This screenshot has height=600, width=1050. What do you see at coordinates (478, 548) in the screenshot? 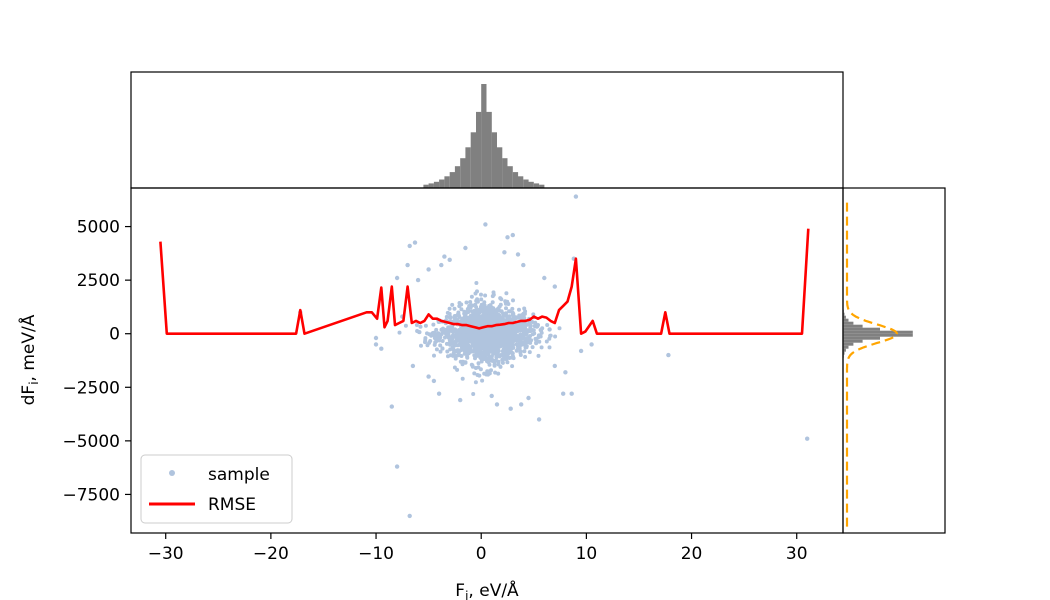
I see `x-axis-ticks: −30 −20 −10 0 10 20 30` at bounding box center [478, 548].